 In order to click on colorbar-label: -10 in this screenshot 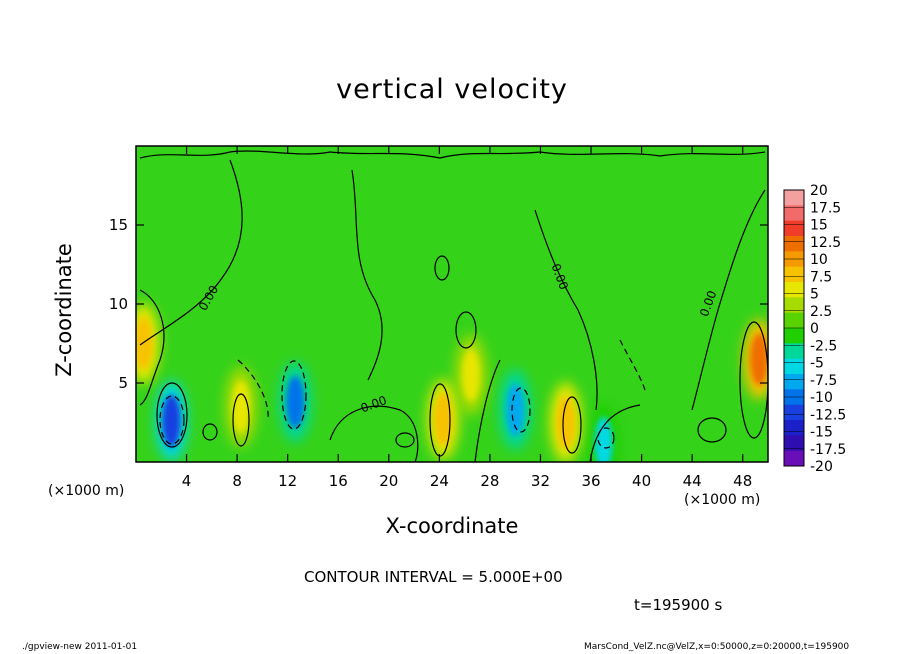, I will do `click(821, 398)`.